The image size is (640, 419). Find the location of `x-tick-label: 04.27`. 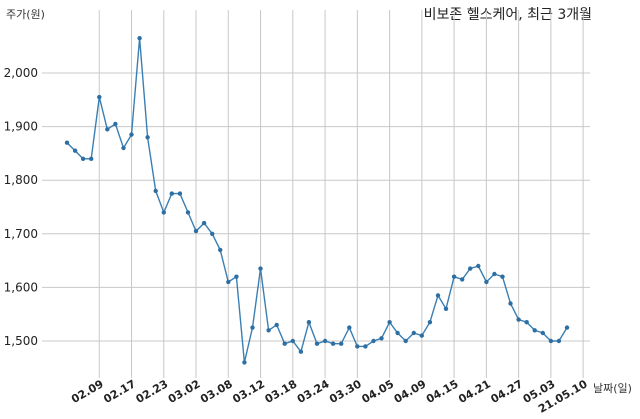

x-tick-label: 04.27 is located at coordinates (506, 391).